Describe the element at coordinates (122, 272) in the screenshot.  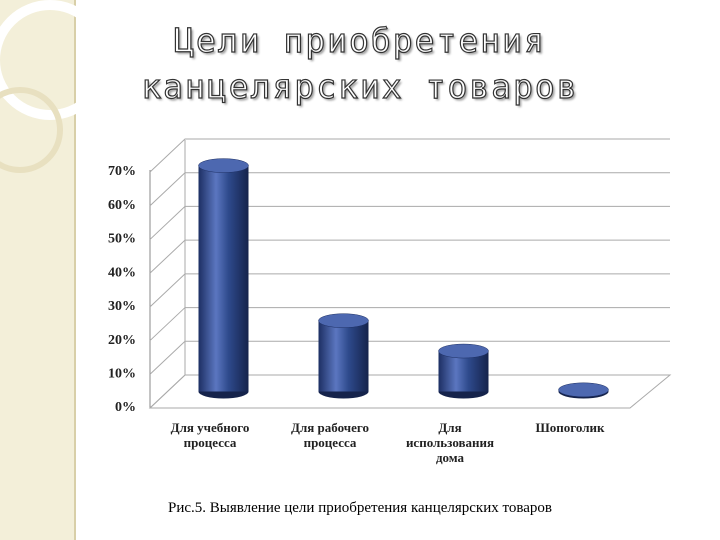
I see `y-tick-label: 40%` at that location.